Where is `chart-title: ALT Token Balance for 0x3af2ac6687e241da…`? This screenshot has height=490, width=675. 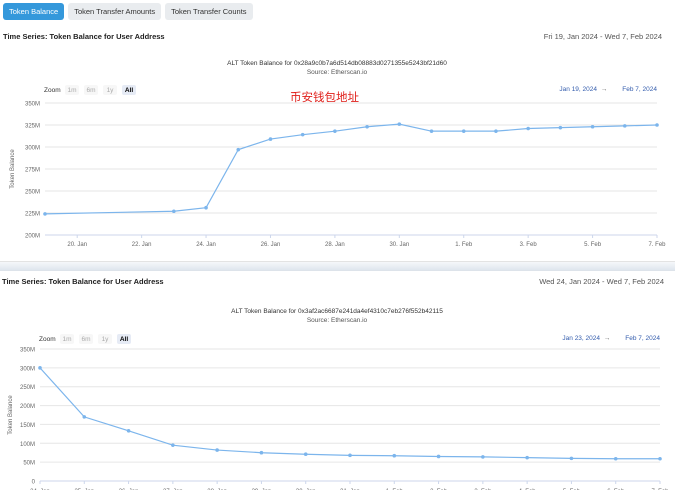 chart-title: ALT Token Balance for 0x3af2ac6687e241da… is located at coordinates (337, 311).